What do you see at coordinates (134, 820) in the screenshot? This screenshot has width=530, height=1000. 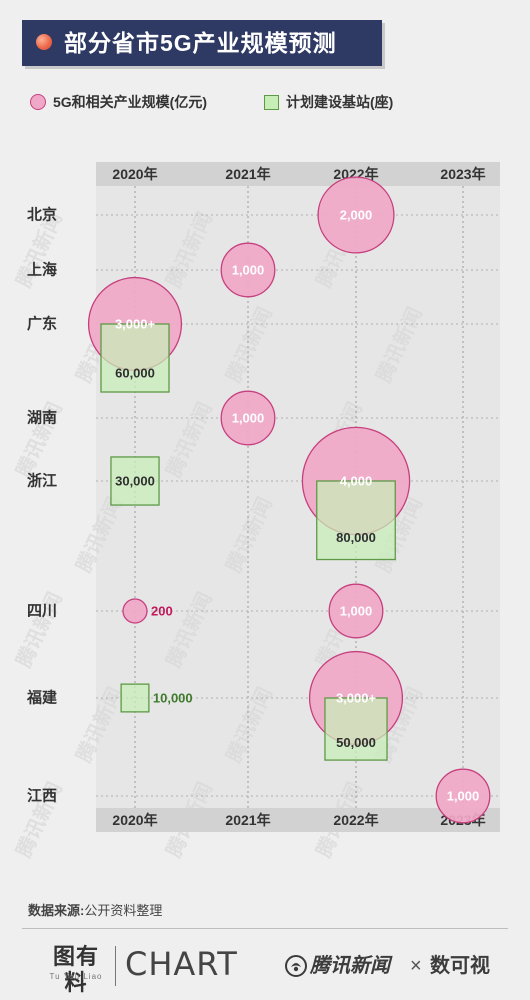 I see `year-tick-bottom: 2020年` at bounding box center [134, 820].